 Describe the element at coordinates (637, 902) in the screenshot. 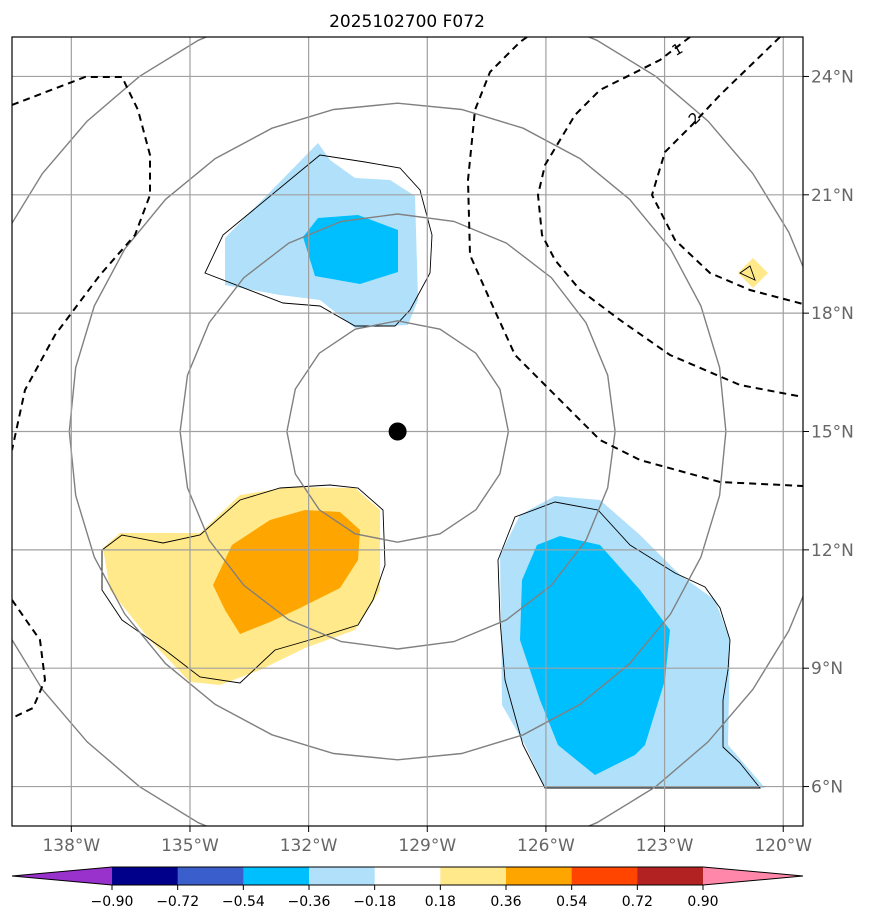

I see `colorbar-tick-label-8: 0.72` at that location.